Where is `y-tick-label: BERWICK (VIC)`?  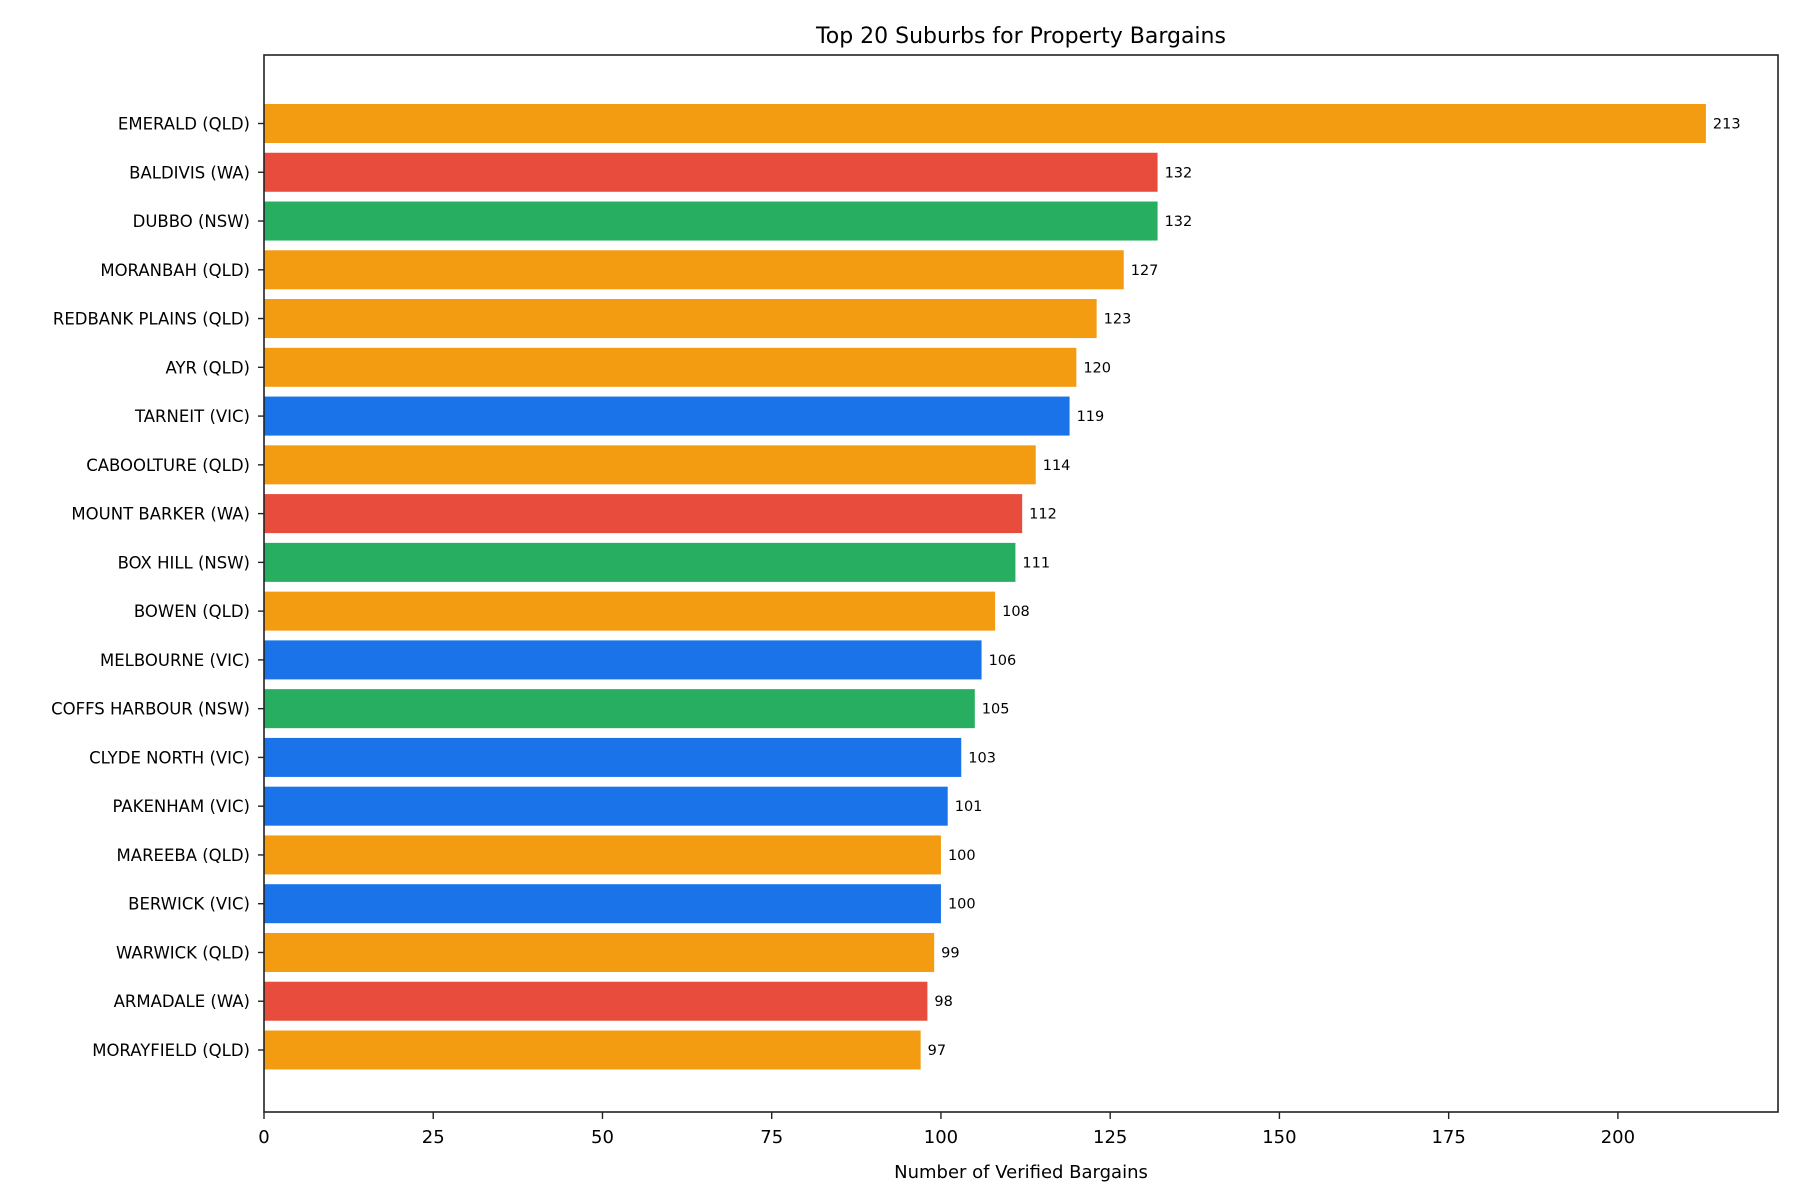 y-tick-label: BERWICK (VIC) is located at coordinates (189, 904).